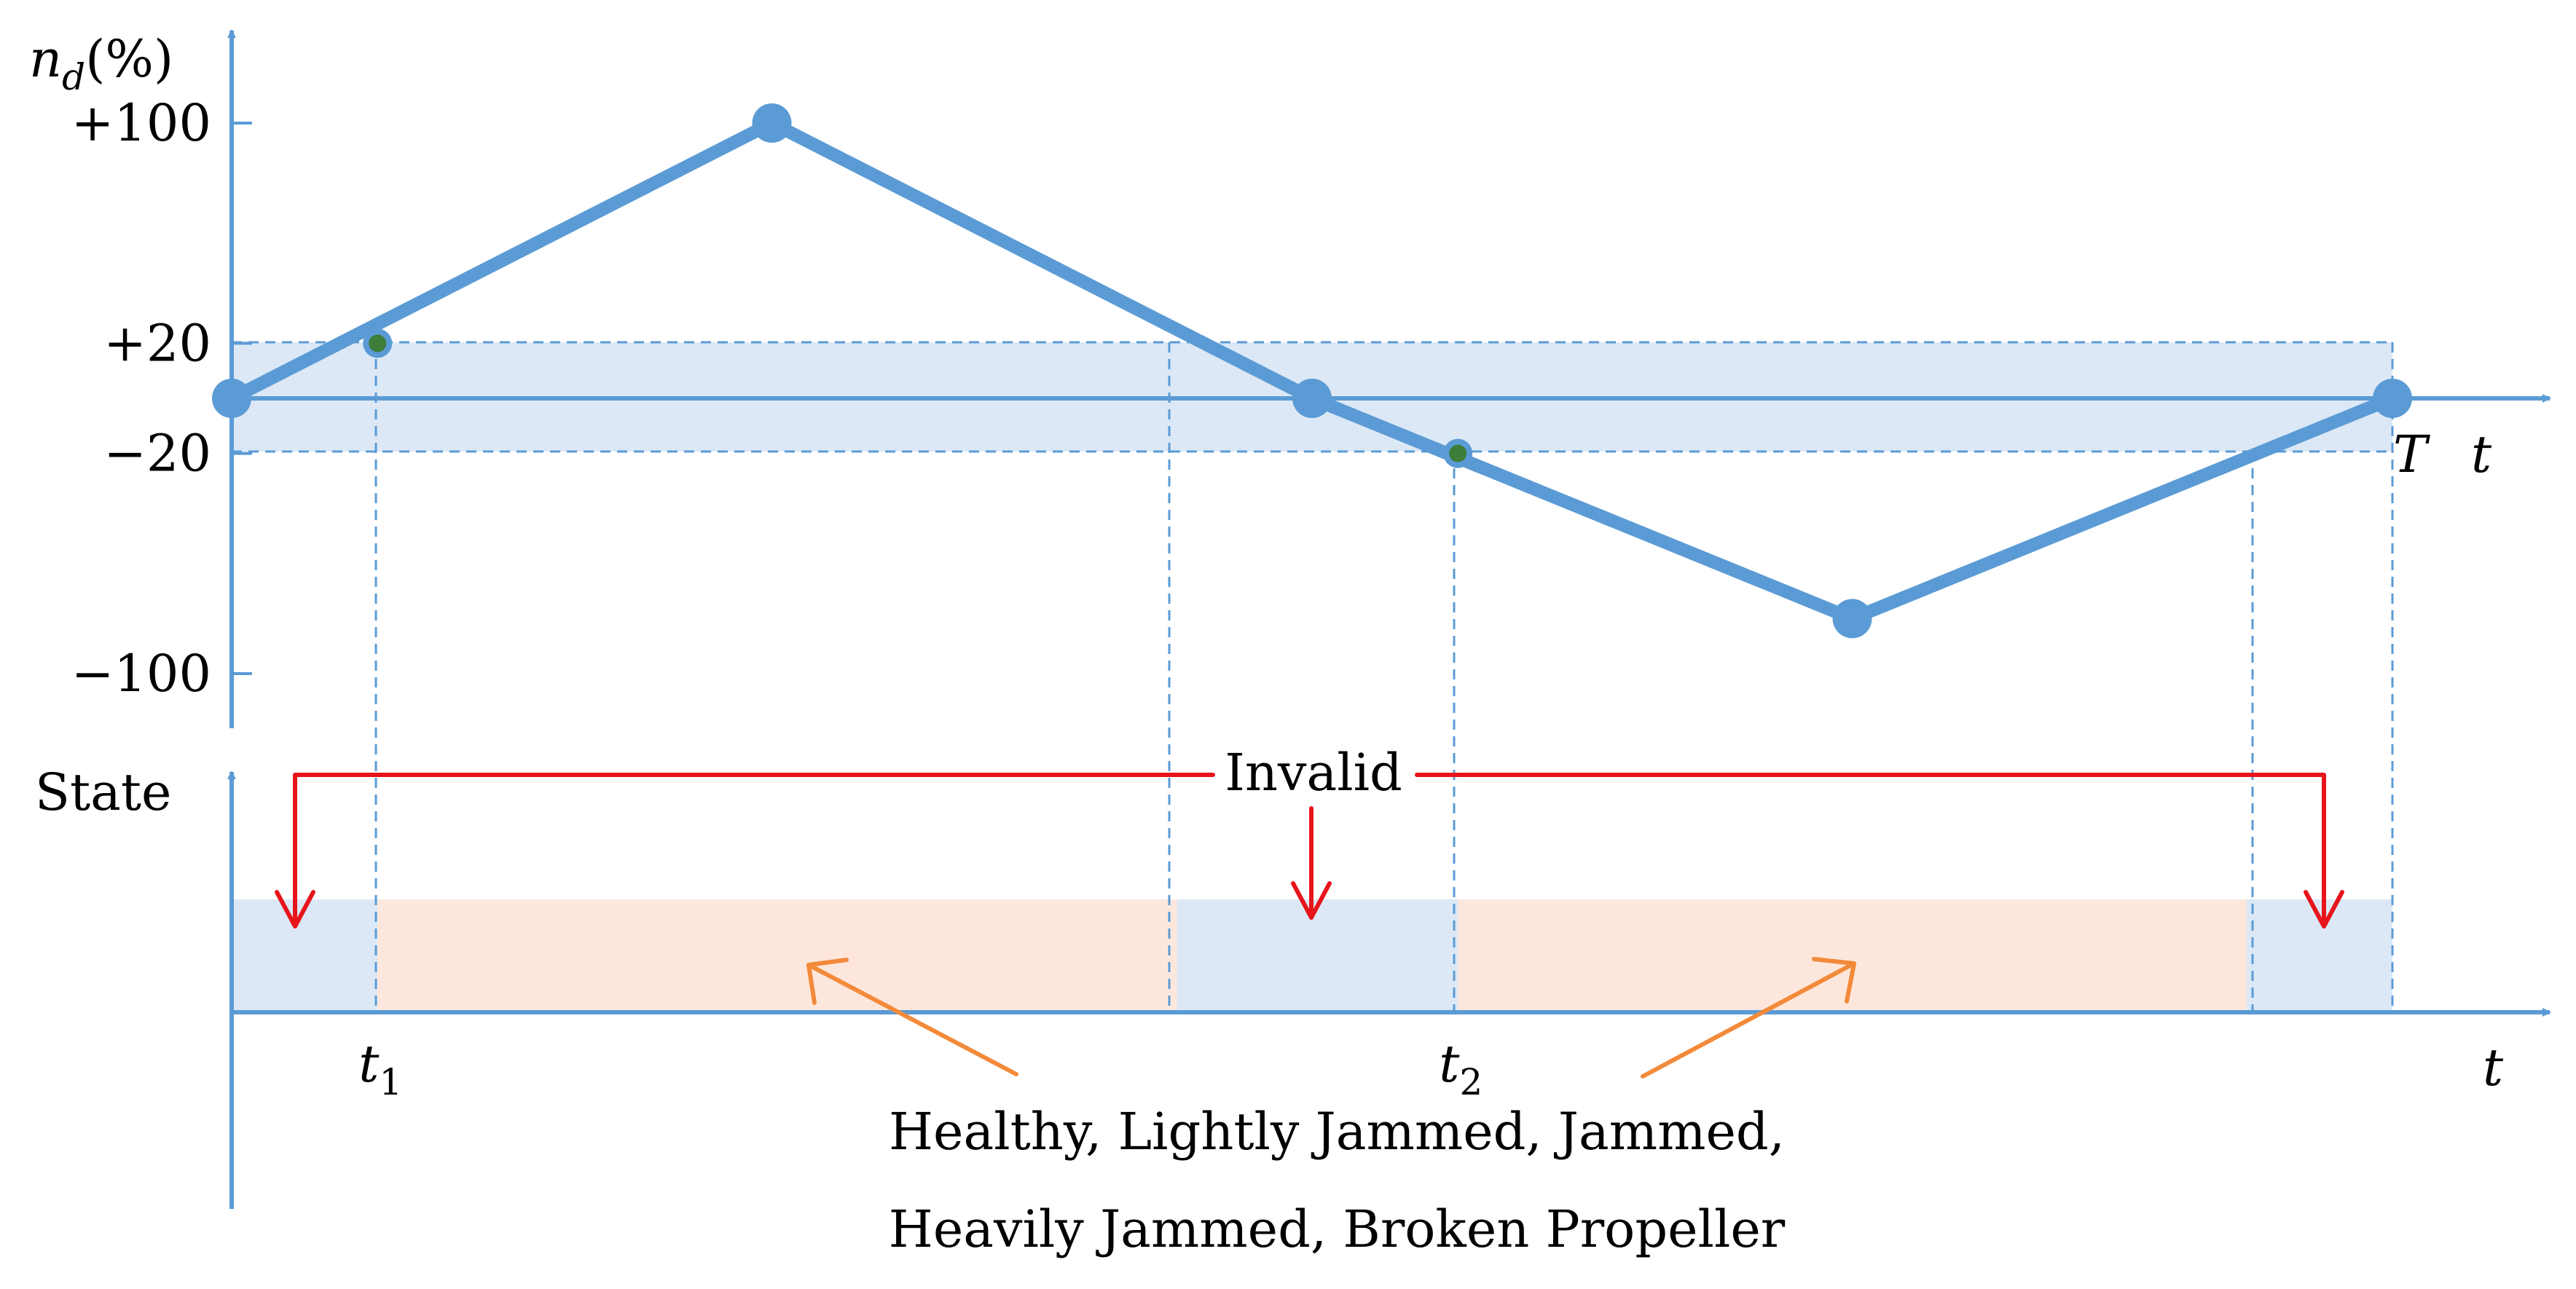 This screenshot has height=1289, width=2576. What do you see at coordinates (2493, 1068) in the screenshot?
I see `bottom-x-axis-label: t` at bounding box center [2493, 1068].